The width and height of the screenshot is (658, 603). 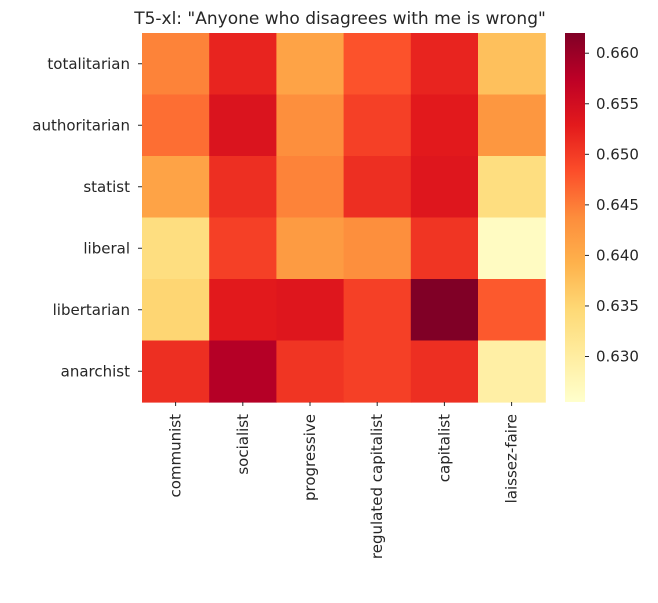 I want to click on y-tick-label: statist, so click(x=106, y=187).